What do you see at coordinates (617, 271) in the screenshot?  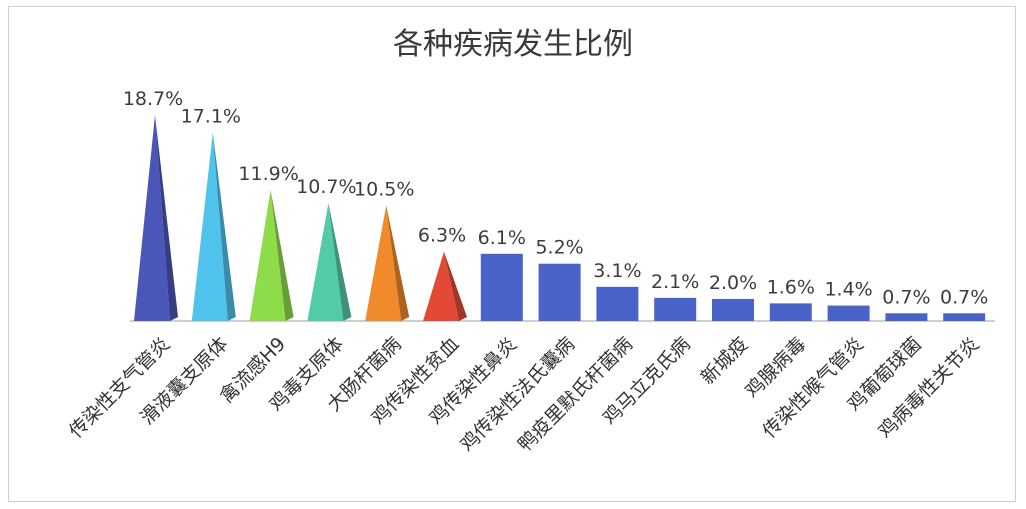 I see `data-label: 3.1%` at bounding box center [617, 271].